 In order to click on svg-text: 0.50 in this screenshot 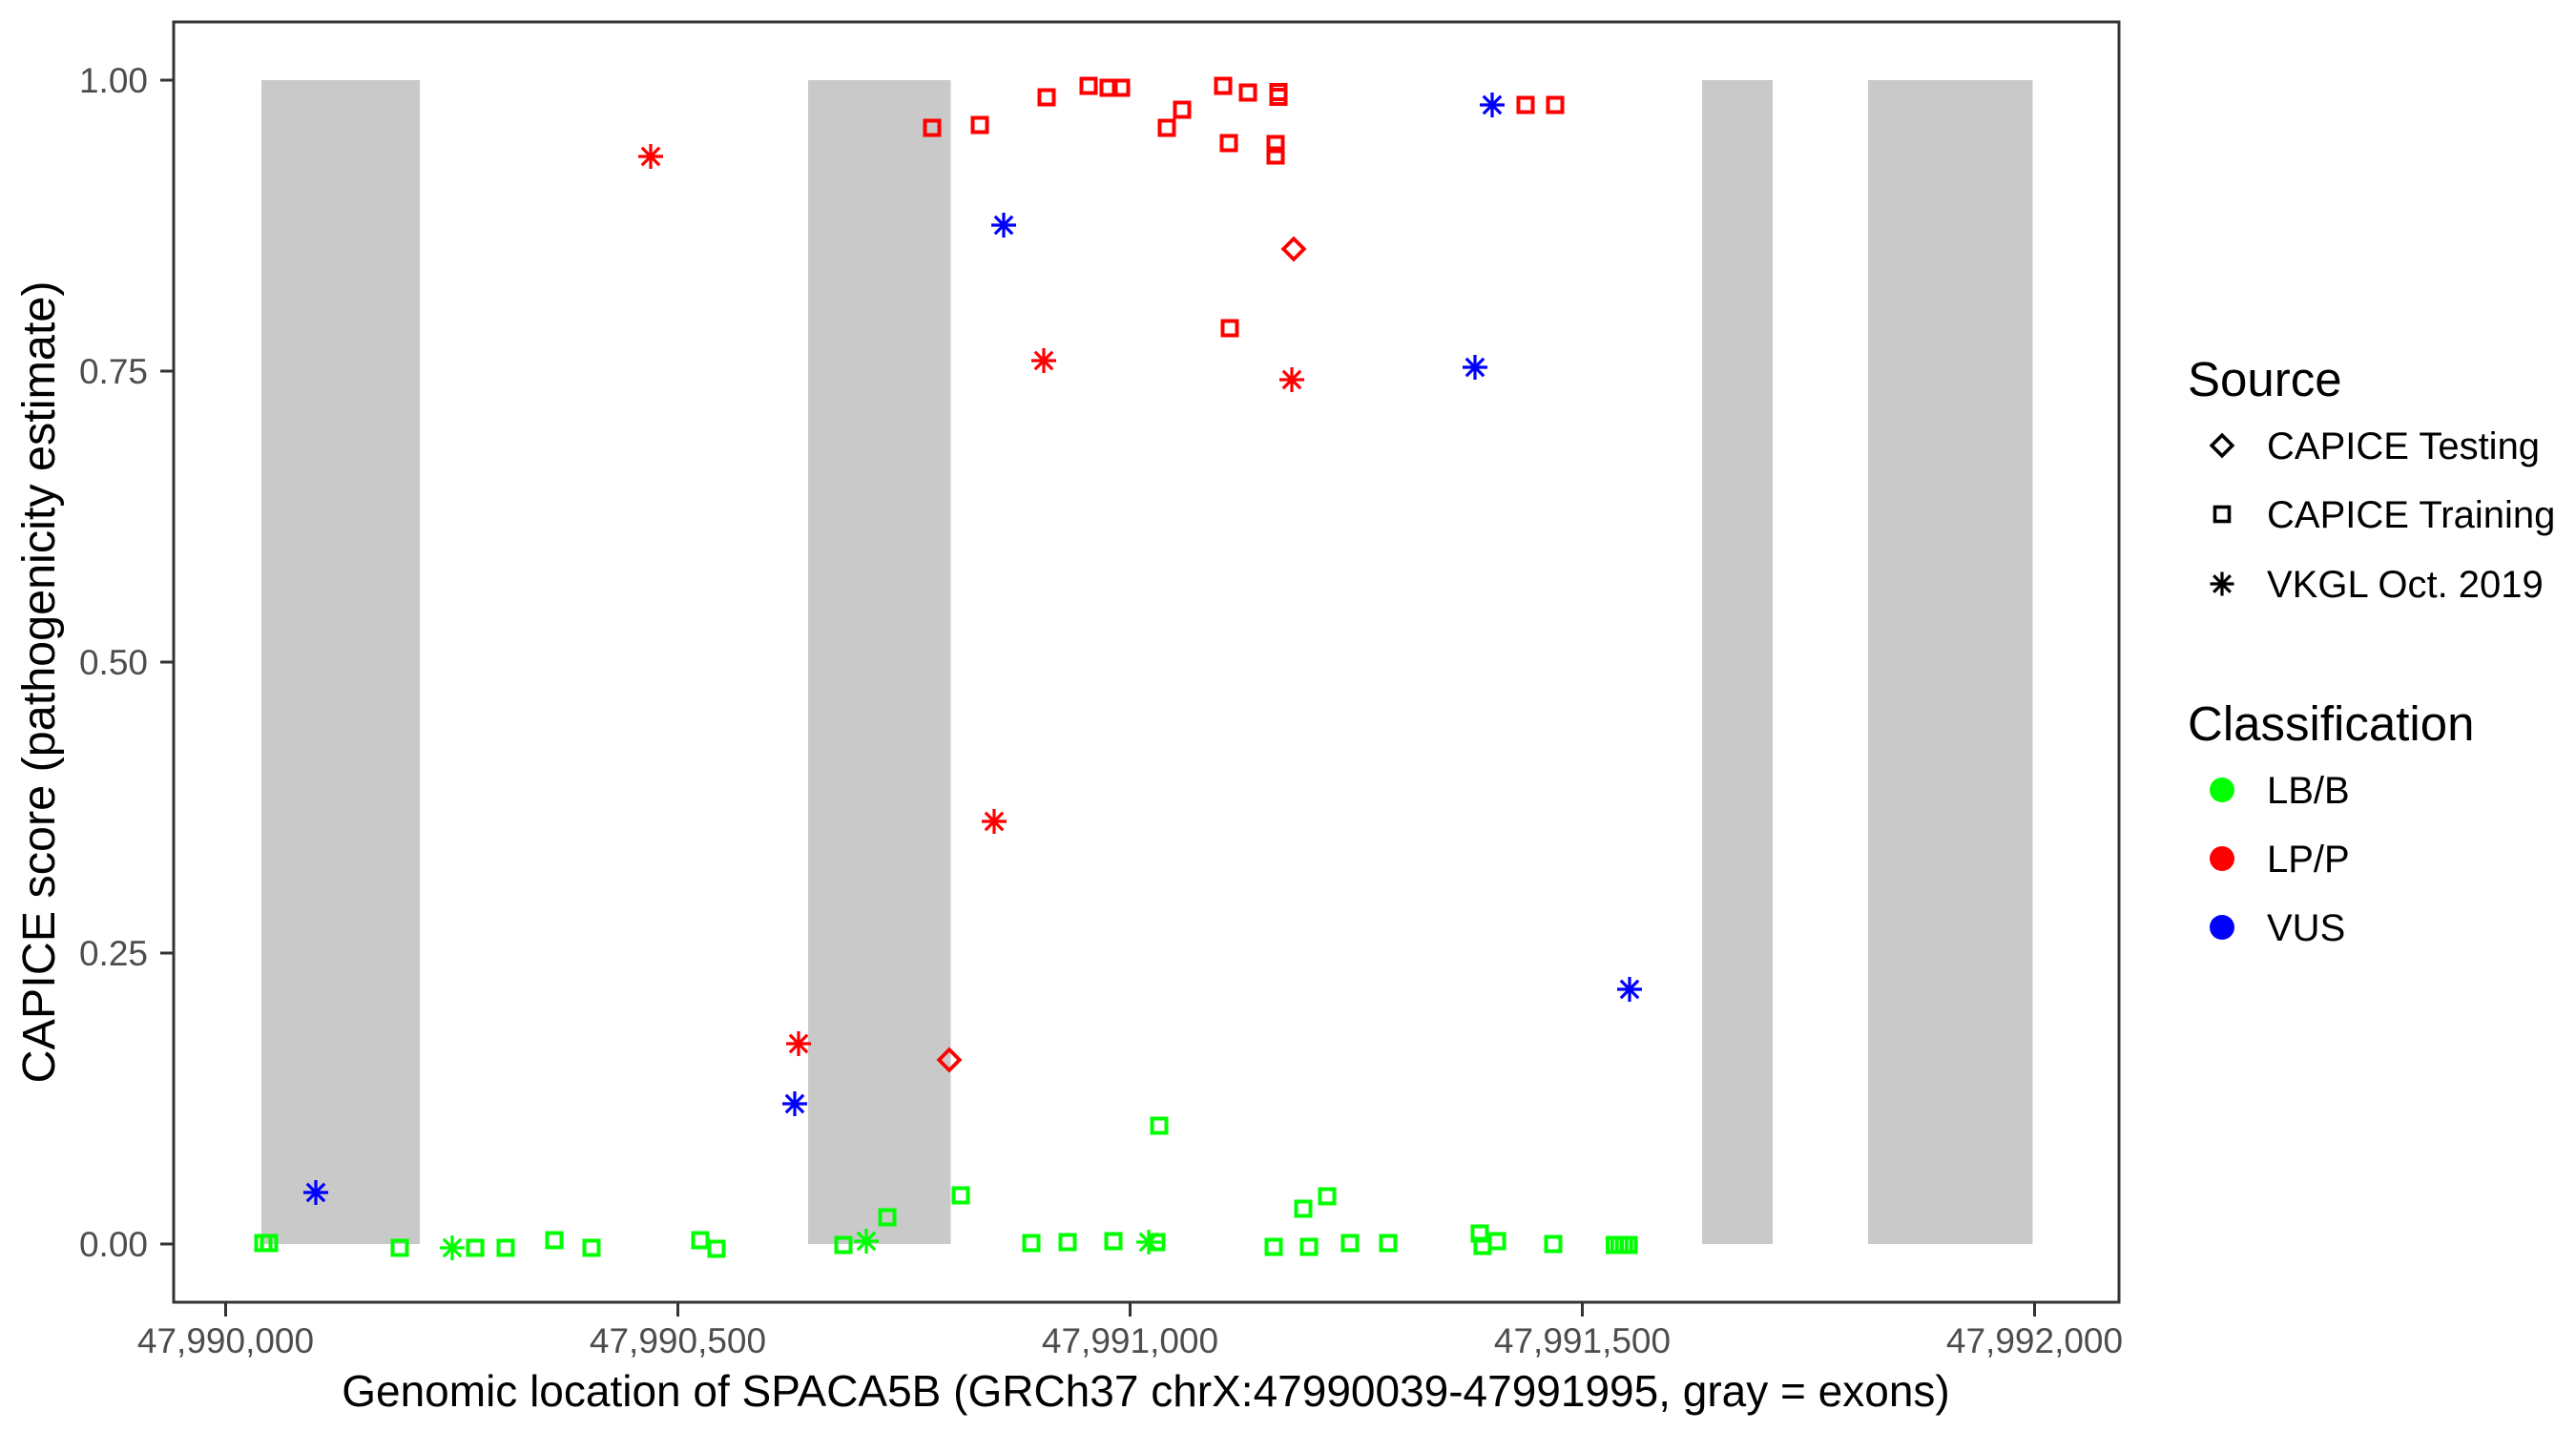, I will do `click(113, 662)`.